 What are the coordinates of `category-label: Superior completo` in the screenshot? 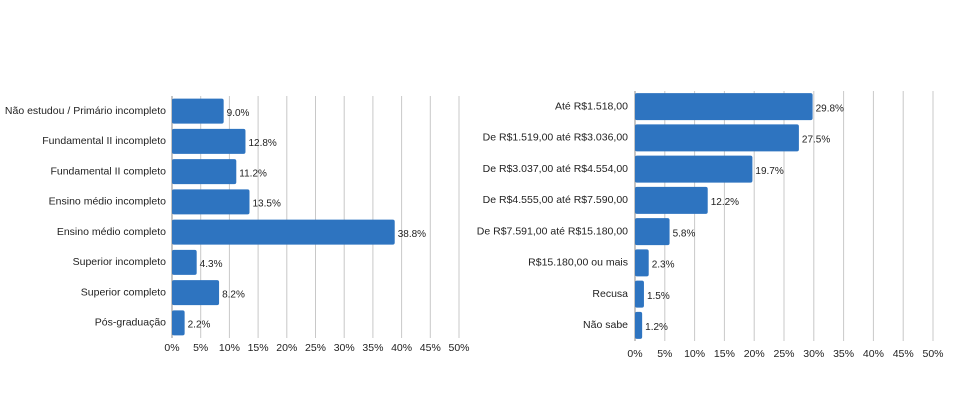 It's located at (123, 292).